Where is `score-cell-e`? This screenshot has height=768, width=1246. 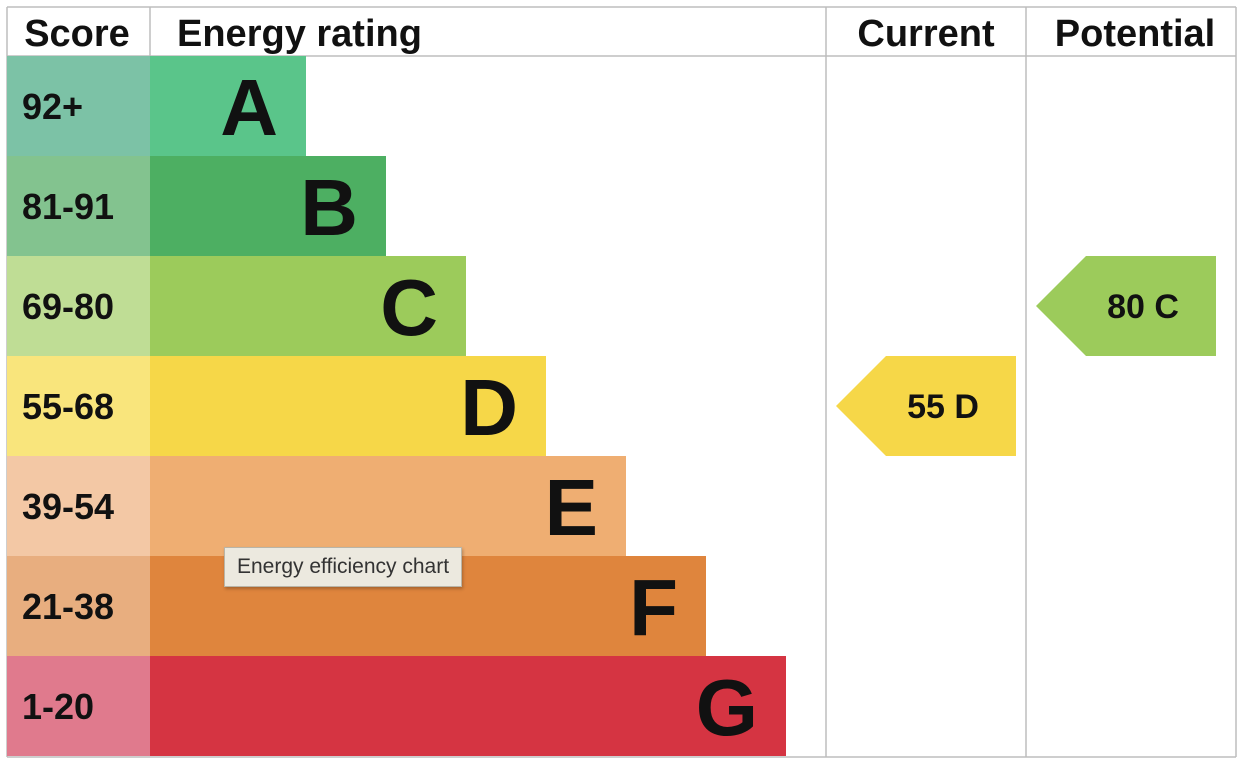 score-cell-e is located at coordinates (78, 506).